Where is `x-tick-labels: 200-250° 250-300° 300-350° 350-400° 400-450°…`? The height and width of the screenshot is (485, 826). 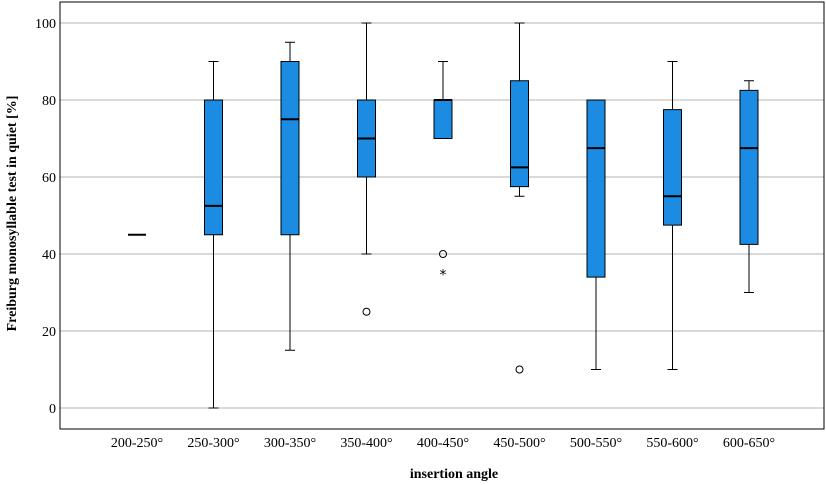 x-tick-labels: 200-250° 250-300° 300-350° 350-400° 400-450°… is located at coordinates (443, 443).